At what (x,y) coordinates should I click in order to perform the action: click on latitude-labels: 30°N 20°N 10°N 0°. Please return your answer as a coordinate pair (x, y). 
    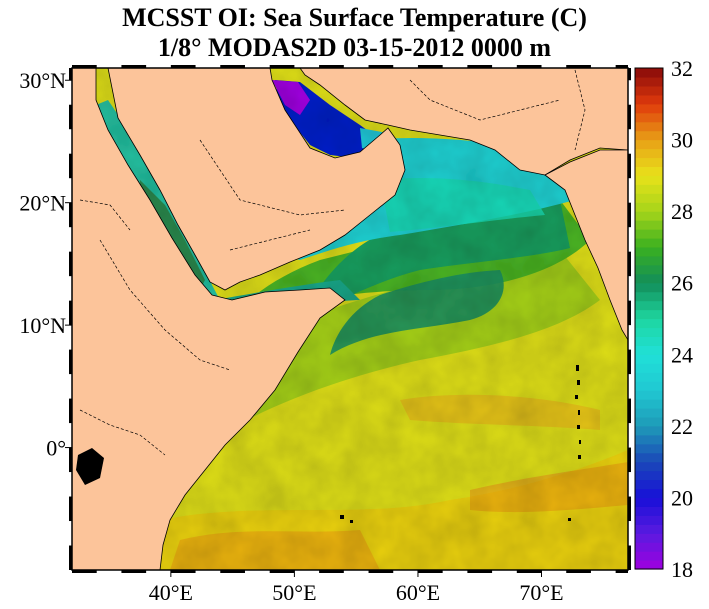
    Looking at the image, I should click on (45, 264).